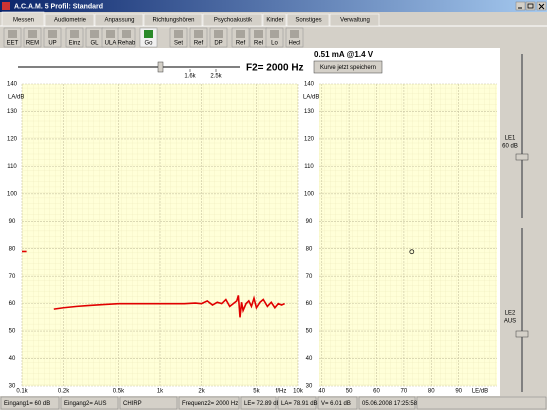 This screenshot has height=410, width=547. What do you see at coordinates (12, 359) in the screenshot?
I see `y-tick-label: 40` at bounding box center [12, 359].